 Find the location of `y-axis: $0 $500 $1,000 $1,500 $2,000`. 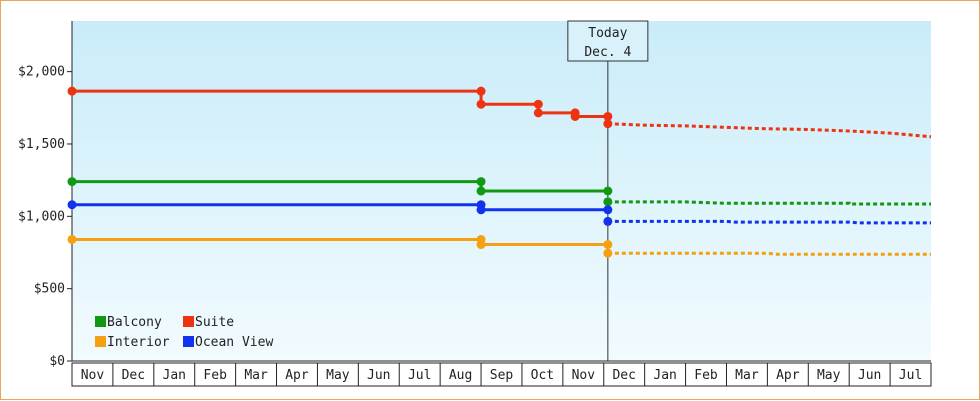

y-axis: $0 $500 $1,000 $1,500 $2,000 is located at coordinates (45, 195).